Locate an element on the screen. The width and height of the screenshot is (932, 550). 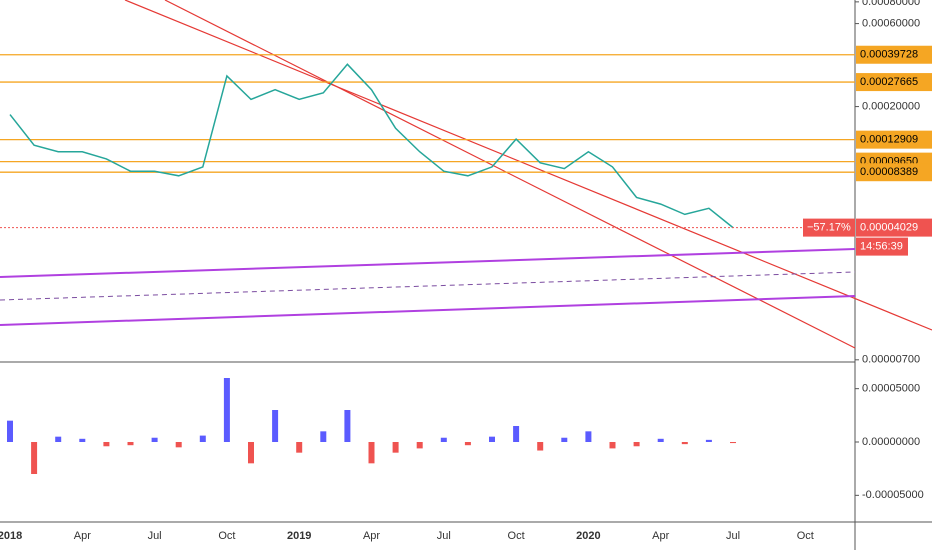
level-label: 0.00027665 is located at coordinates (889, 82).